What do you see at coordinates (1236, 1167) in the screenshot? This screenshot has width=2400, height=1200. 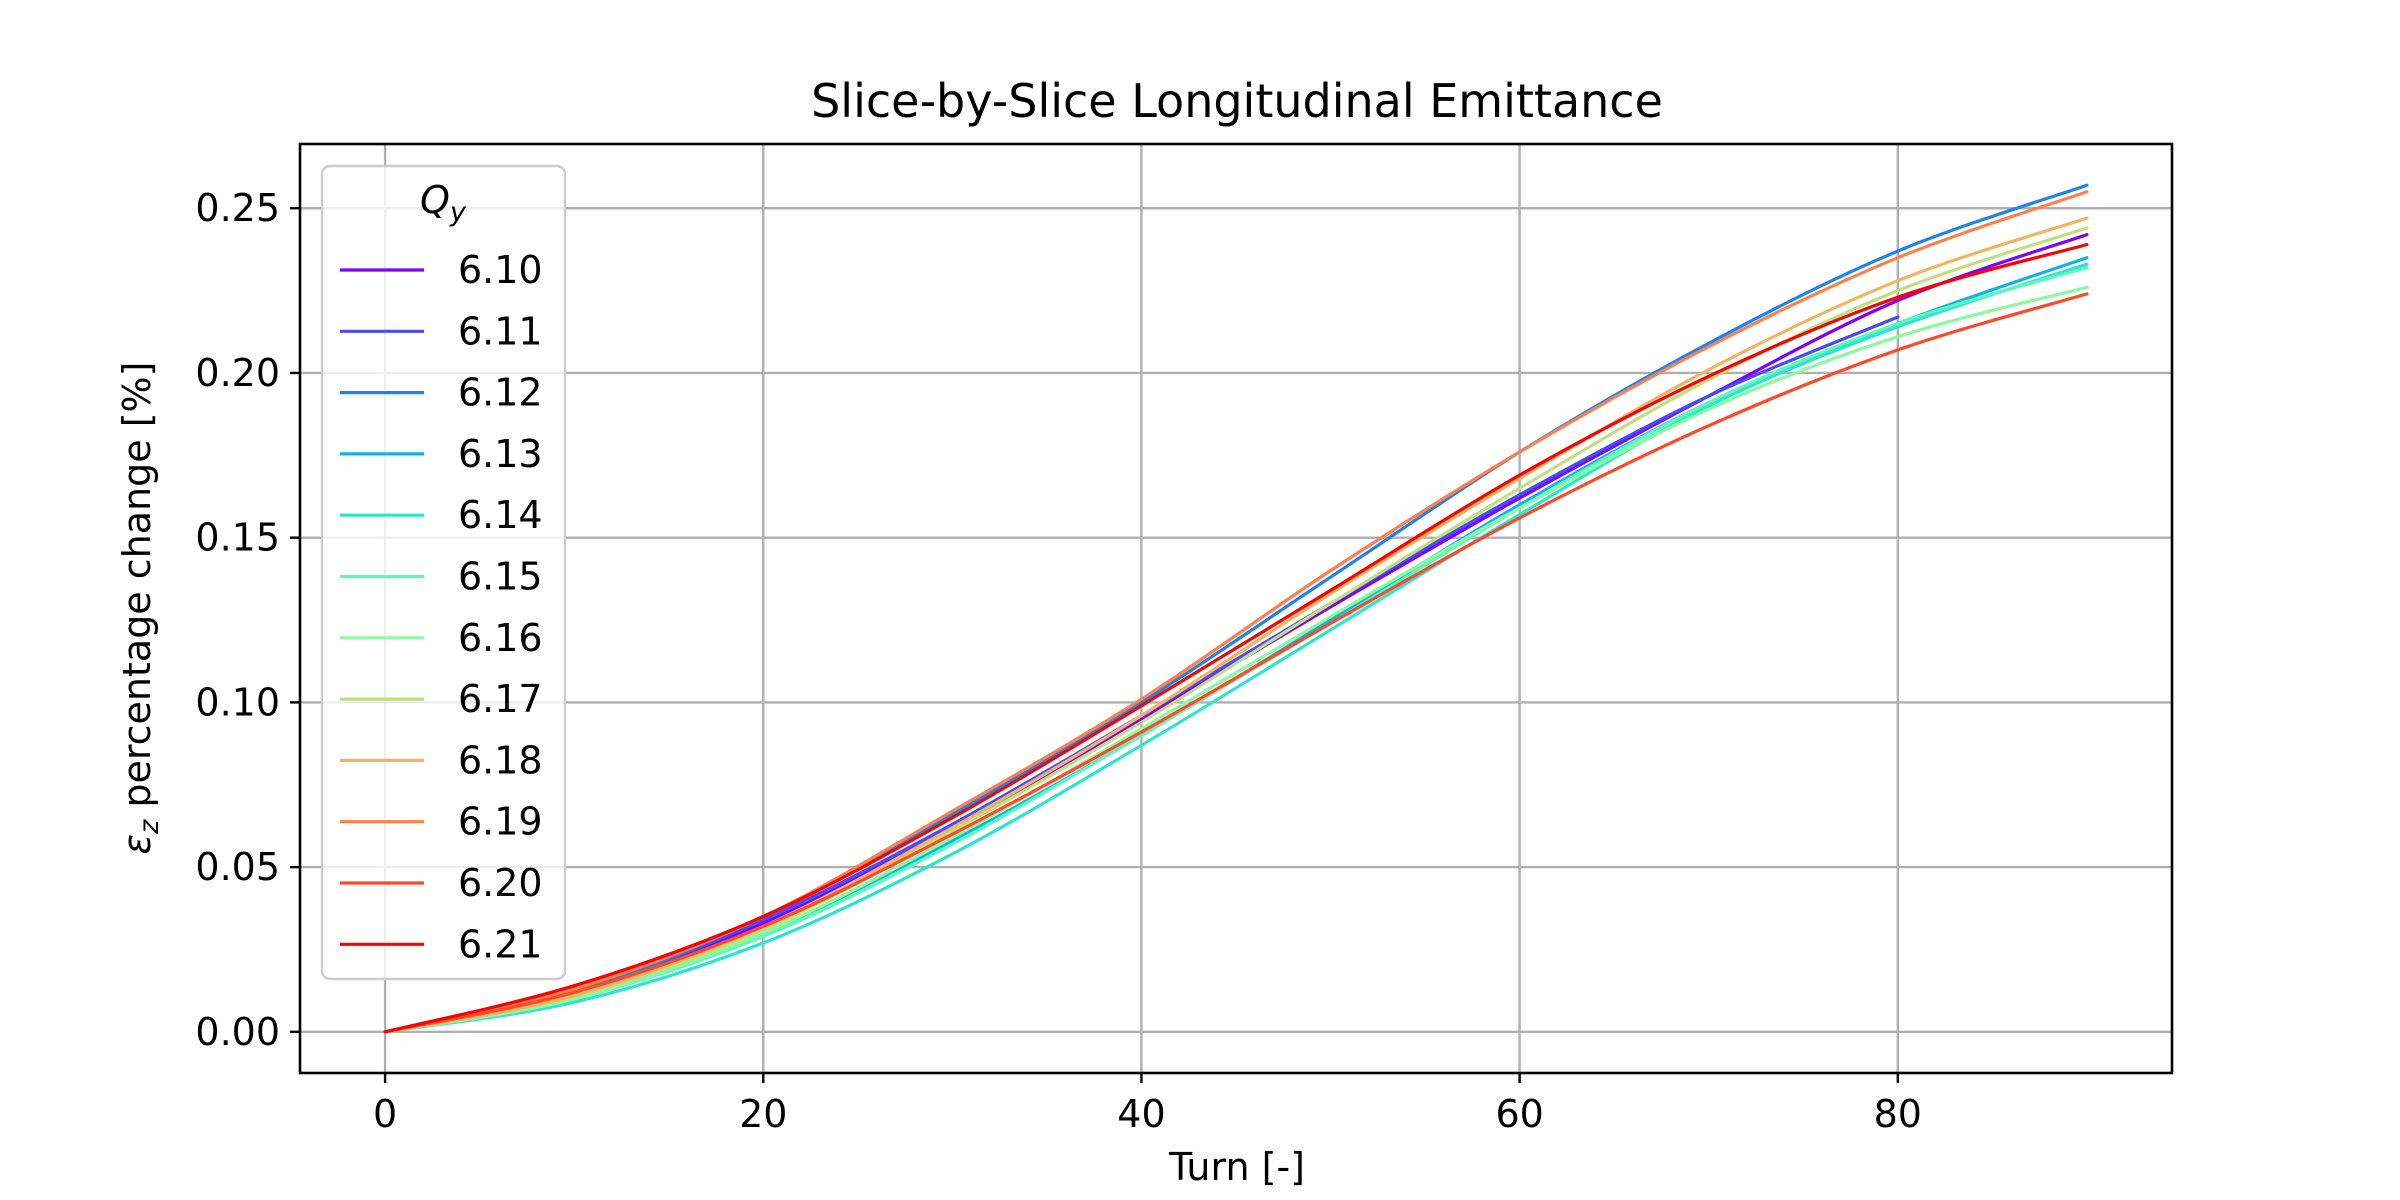 I see `x-axis-title: Turn [-]` at bounding box center [1236, 1167].